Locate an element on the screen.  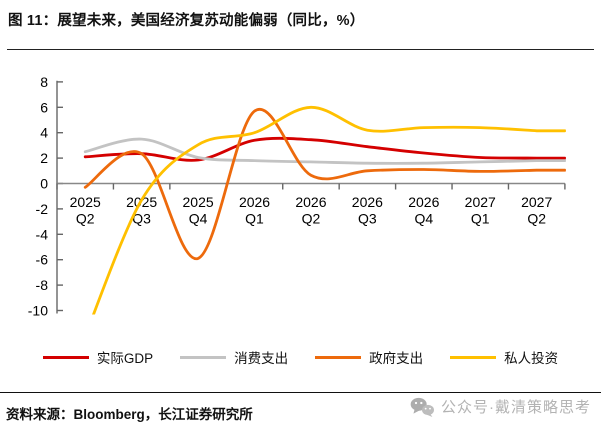
legend-item-3: 私人投资 is located at coordinates (504, 357).